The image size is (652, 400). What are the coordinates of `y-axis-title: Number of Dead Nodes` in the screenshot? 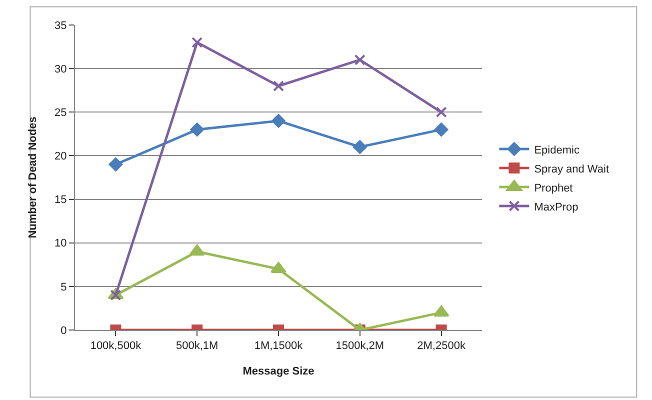 It's located at (33, 177).